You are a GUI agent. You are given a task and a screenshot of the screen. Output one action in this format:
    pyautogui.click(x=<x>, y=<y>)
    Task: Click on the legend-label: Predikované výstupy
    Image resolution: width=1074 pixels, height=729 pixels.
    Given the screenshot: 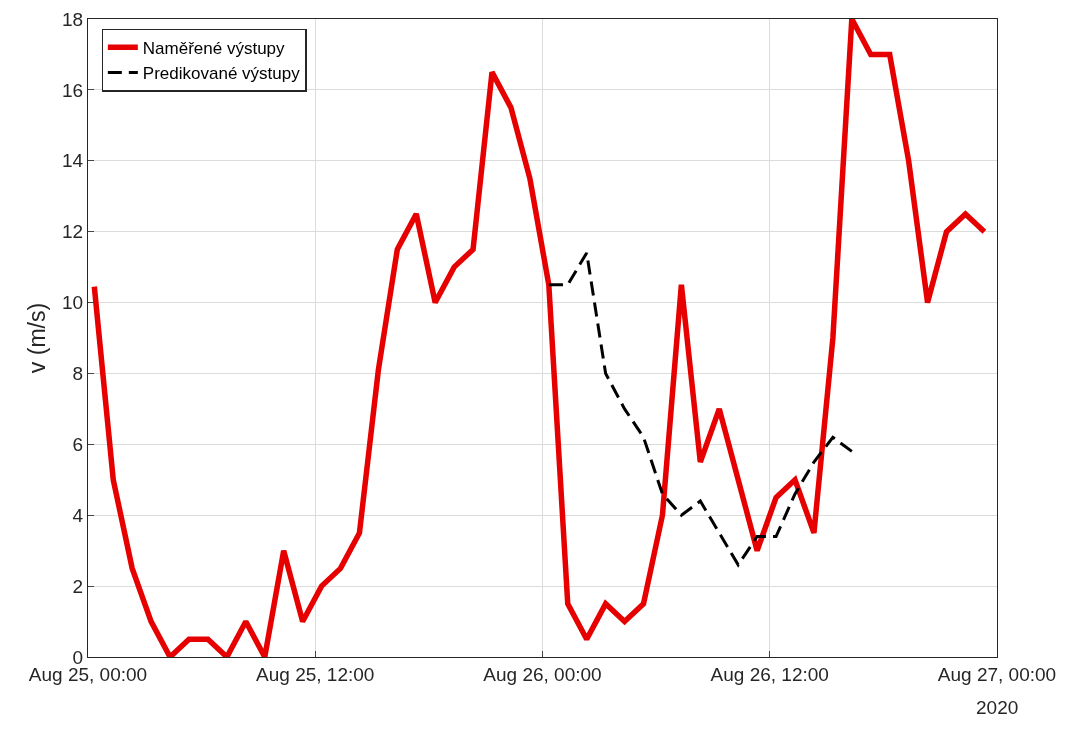 What is the action you would take?
    pyautogui.click(x=221, y=74)
    